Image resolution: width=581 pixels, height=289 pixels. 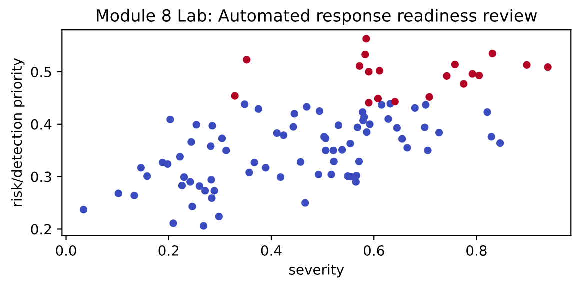 What do you see at coordinates (41, 72) in the screenshot?
I see `y-tick-label: 0.5` at bounding box center [41, 72].